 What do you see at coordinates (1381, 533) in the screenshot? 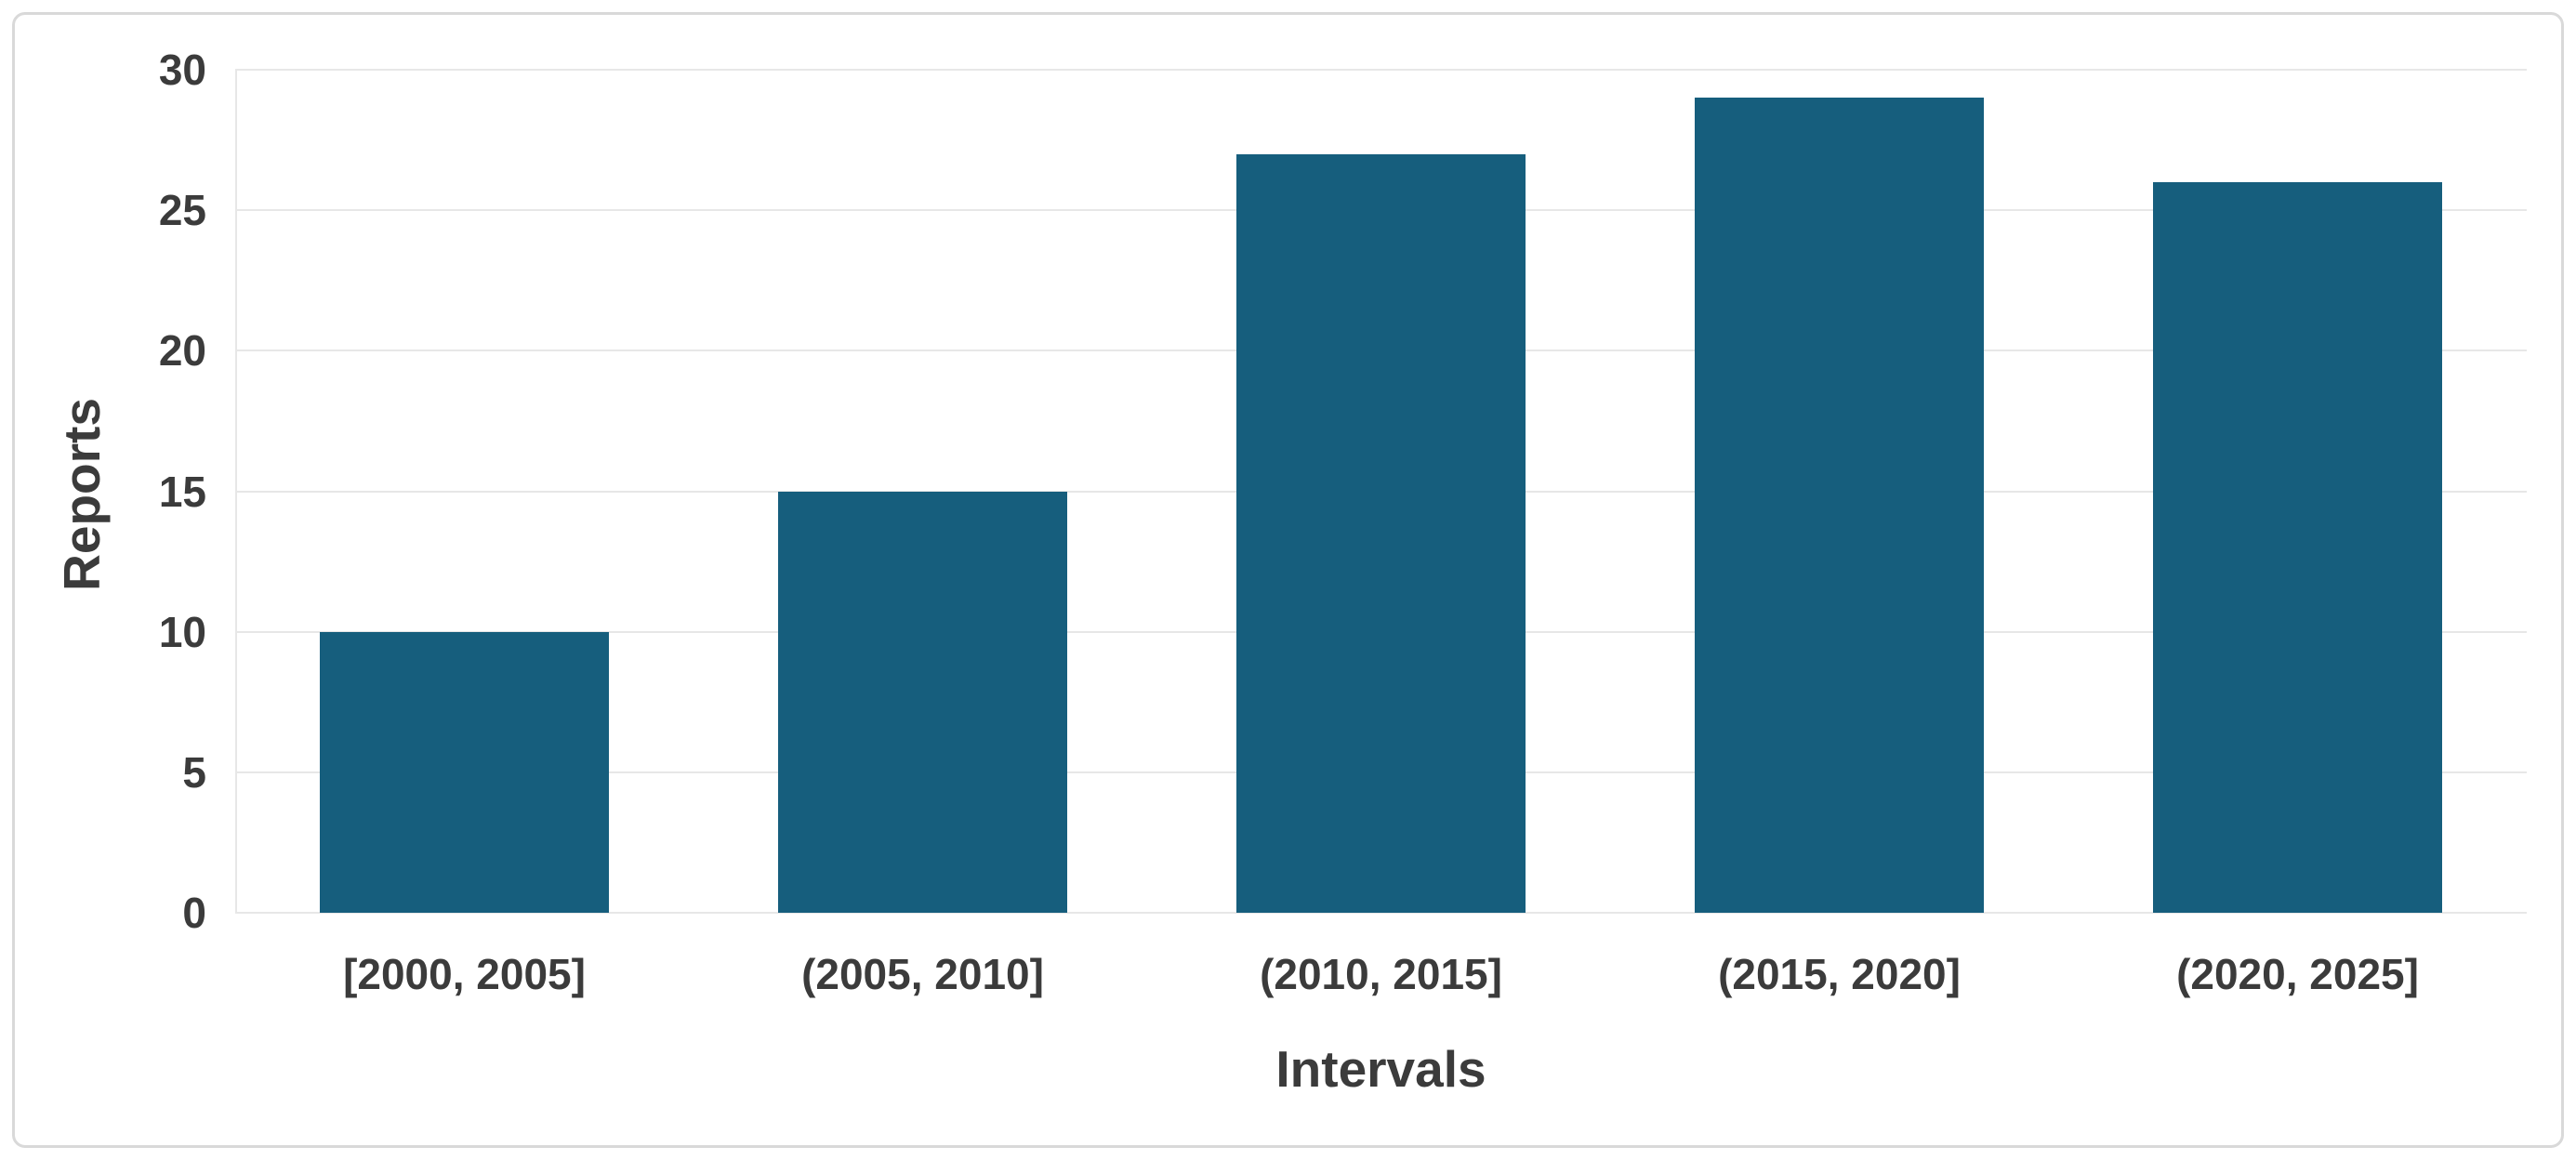
I see `bar-(2010, 2015]` at bounding box center [1381, 533].